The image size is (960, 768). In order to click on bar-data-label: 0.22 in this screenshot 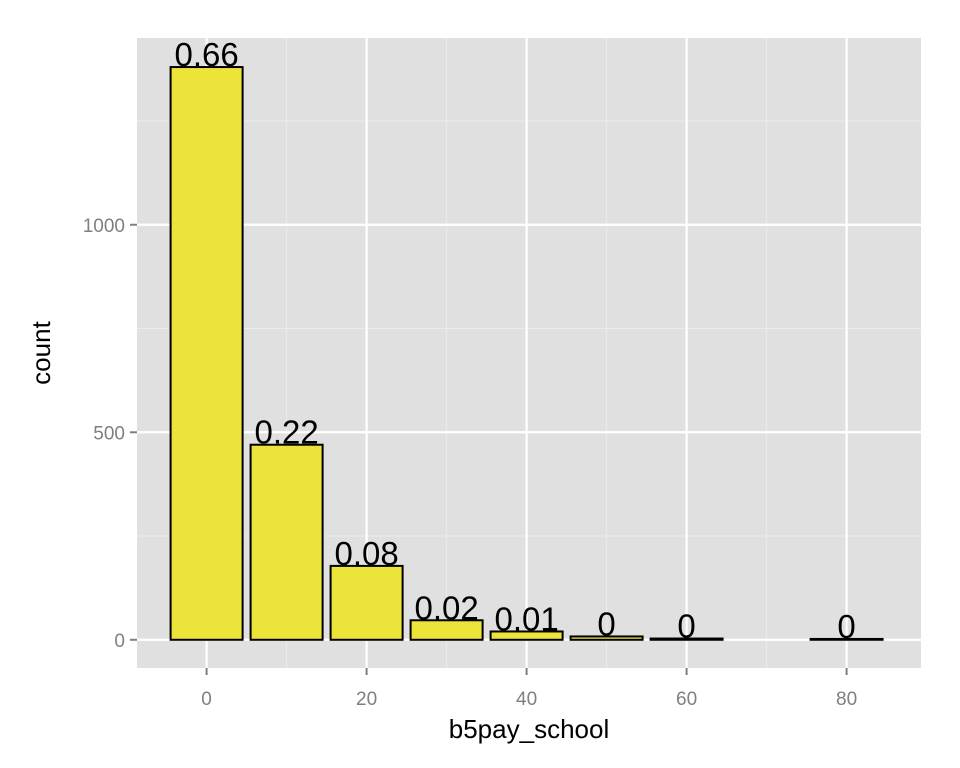, I will do `click(286, 432)`.